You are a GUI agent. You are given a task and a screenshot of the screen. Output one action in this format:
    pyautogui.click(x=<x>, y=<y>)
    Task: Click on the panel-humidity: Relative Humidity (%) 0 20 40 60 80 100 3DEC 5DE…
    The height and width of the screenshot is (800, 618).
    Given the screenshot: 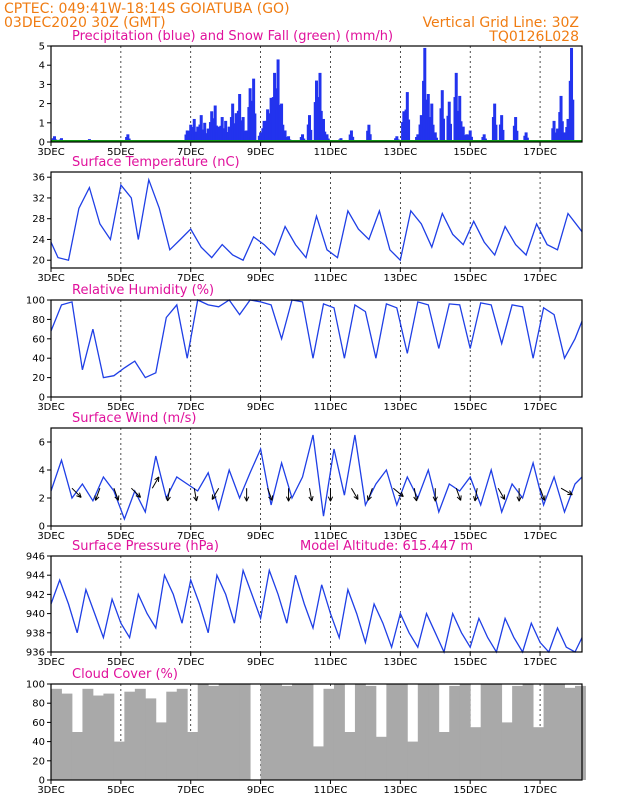 What is the action you would take?
    pyautogui.click(x=304, y=348)
    